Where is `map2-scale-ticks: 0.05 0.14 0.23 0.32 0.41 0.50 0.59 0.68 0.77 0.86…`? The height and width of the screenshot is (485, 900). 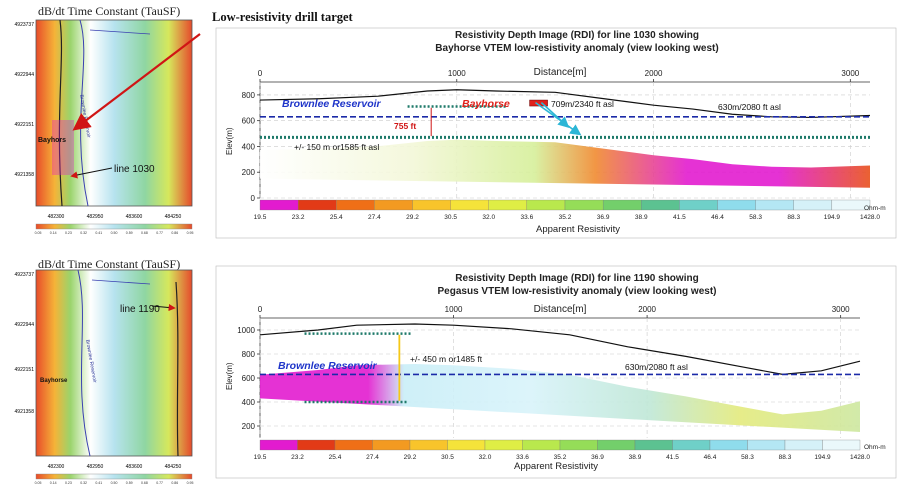
map2-scale-ticks: 0.05 0.14 0.23 0.32 0.41 0.50 0.59 0.68 0.77 0.86… is located at coordinates (114, 483).